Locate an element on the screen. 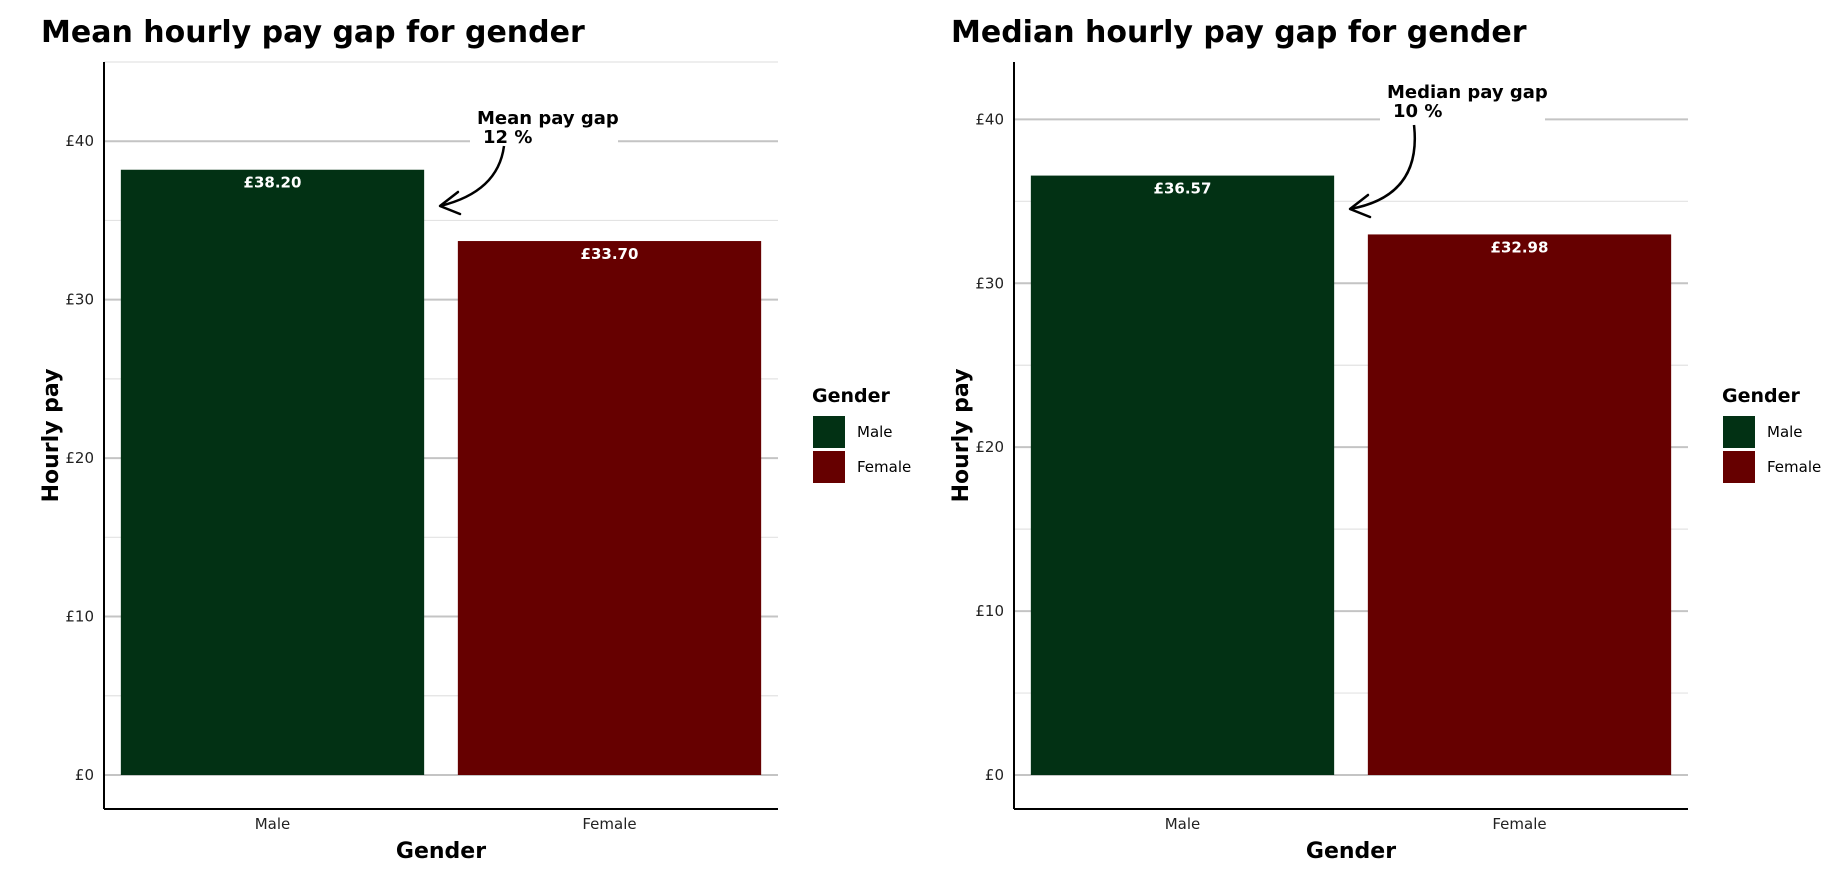  chart-title: Mean hourly pay gap for gender is located at coordinates (313, 32).